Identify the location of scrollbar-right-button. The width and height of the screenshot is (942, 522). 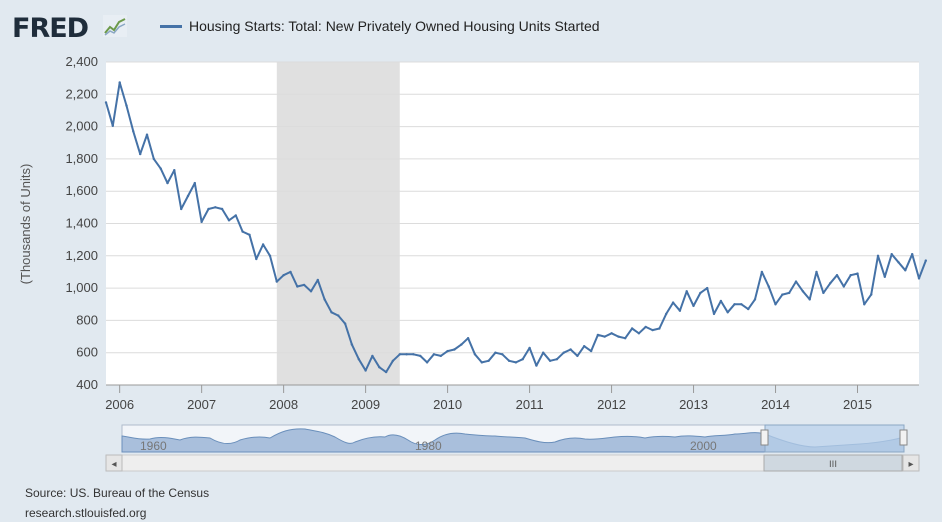
(911, 463).